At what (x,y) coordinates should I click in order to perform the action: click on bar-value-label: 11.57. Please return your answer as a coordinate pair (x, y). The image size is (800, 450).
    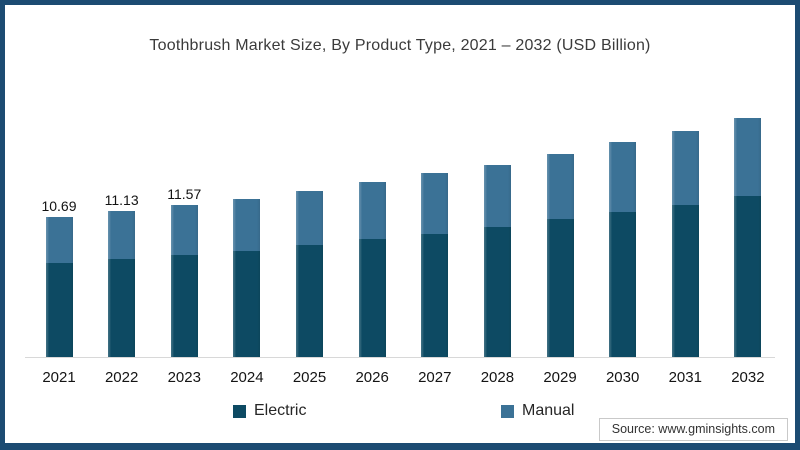
    Looking at the image, I should click on (184, 194).